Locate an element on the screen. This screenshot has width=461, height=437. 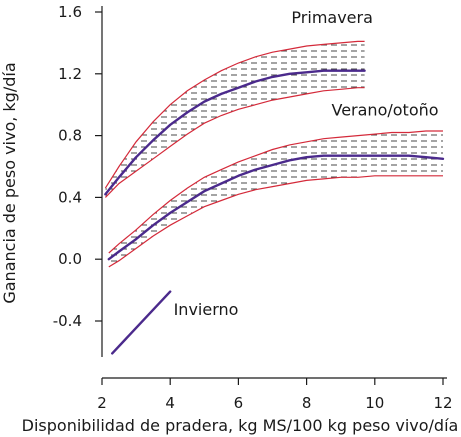
annotation-primavera: Primavera is located at coordinates (331, 17).